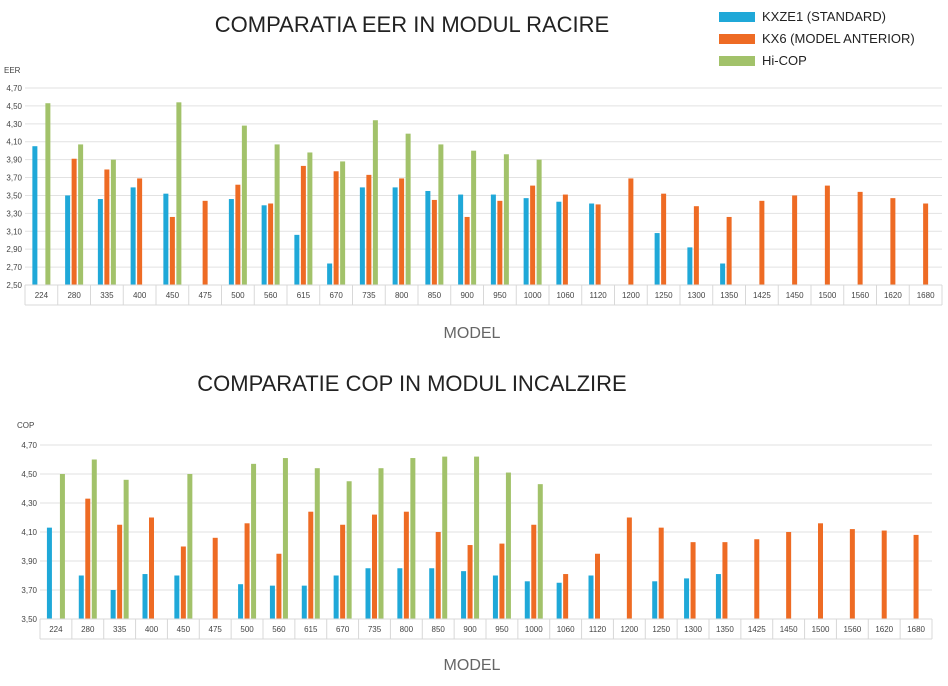  Describe the element at coordinates (737, 39) in the screenshot. I see `legend-swatch-kx6` at that location.